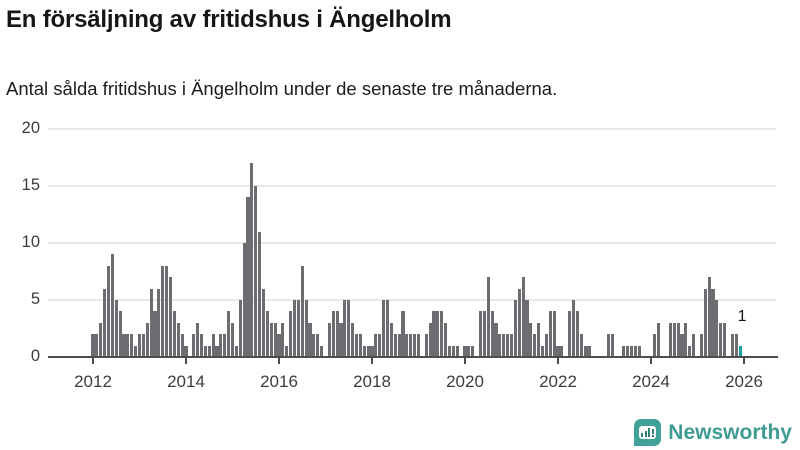 This screenshot has height=450, width=800. I want to click on page-title: En försäljning av fritidshus i Ängelholm, so click(229, 19).